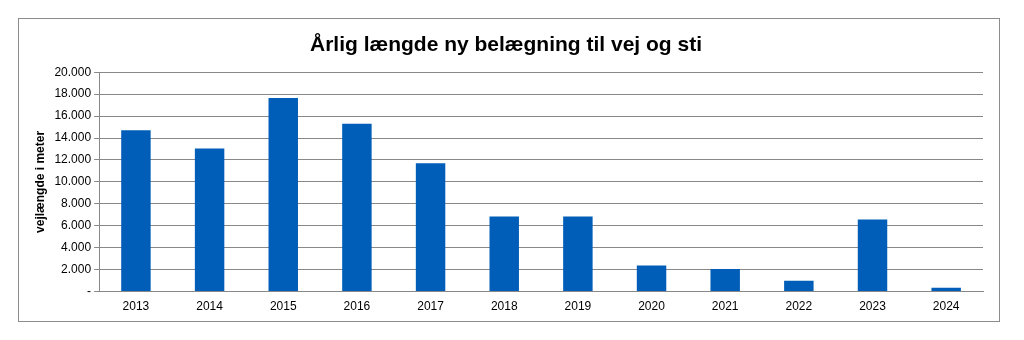 This screenshot has height=340, width=1024. What do you see at coordinates (946, 306) in the screenshot?
I see `x-tick-label: 2024` at bounding box center [946, 306].